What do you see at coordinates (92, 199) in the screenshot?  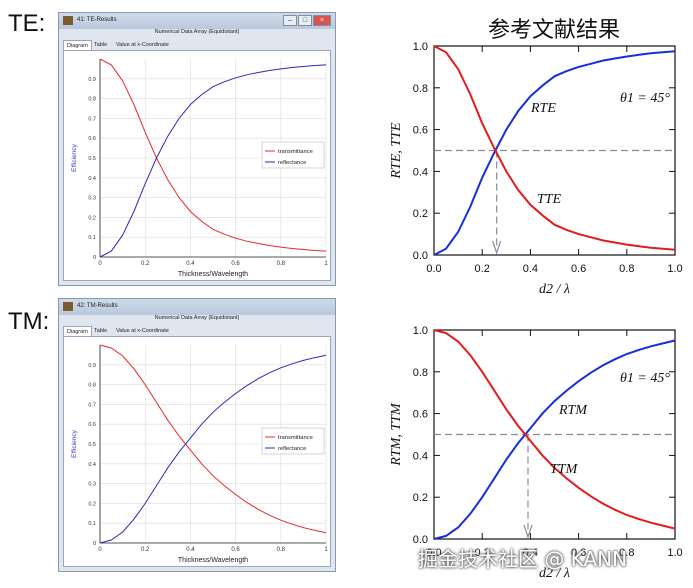 I see `y-tick-label: 0.3` at bounding box center [92, 199].